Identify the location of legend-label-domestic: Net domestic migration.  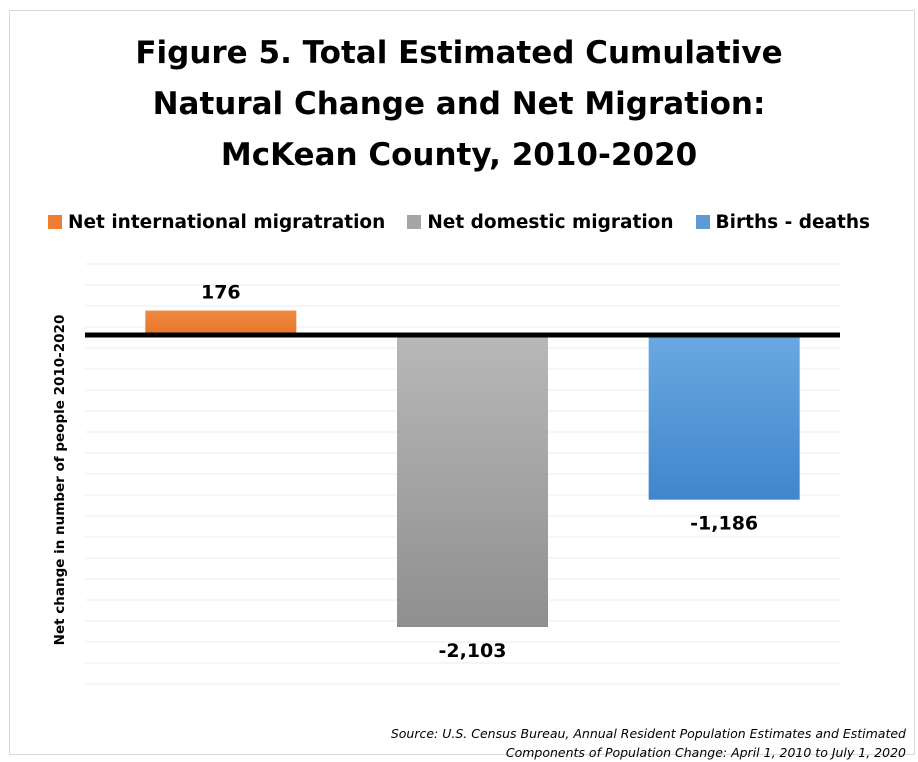
(550, 222).